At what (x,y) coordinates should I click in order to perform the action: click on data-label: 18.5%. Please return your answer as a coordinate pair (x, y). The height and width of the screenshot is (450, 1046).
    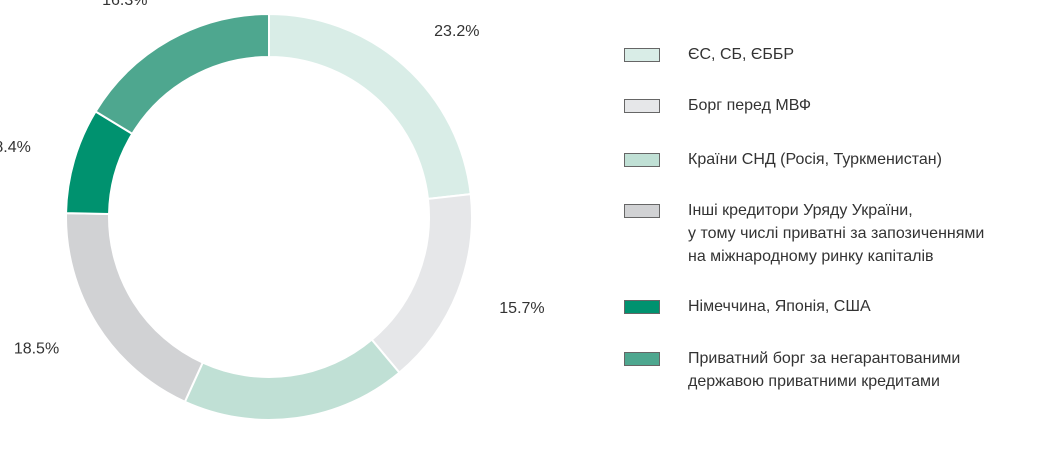
    Looking at the image, I should click on (36, 348).